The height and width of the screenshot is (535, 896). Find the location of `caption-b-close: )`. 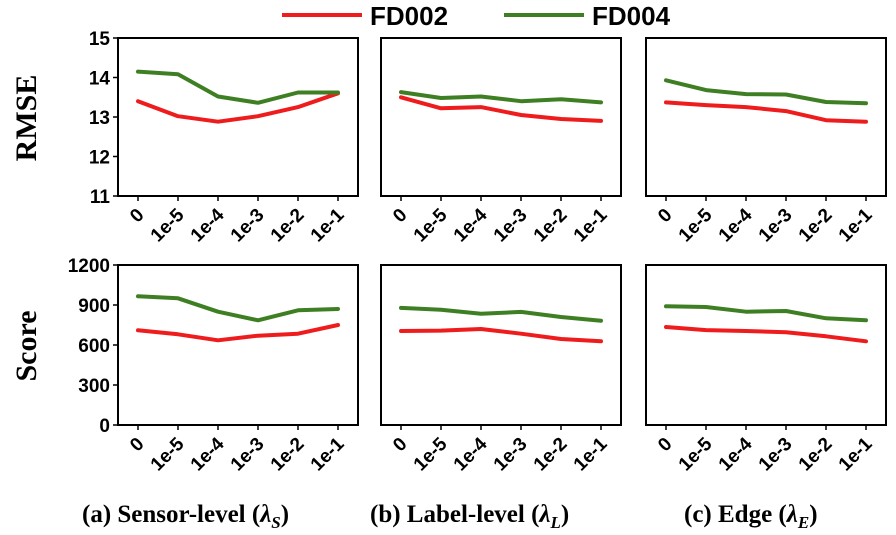

caption-b-close: ) is located at coordinates (565, 514).